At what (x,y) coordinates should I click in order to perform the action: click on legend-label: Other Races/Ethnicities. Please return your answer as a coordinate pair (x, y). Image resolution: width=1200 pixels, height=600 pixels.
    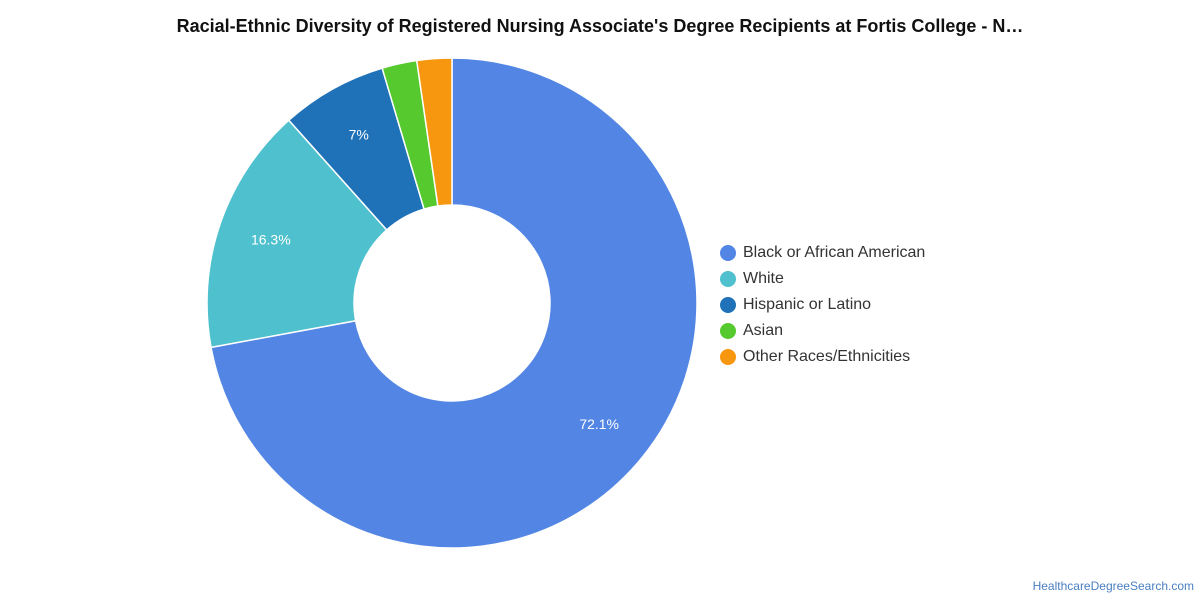
    Looking at the image, I should click on (827, 356).